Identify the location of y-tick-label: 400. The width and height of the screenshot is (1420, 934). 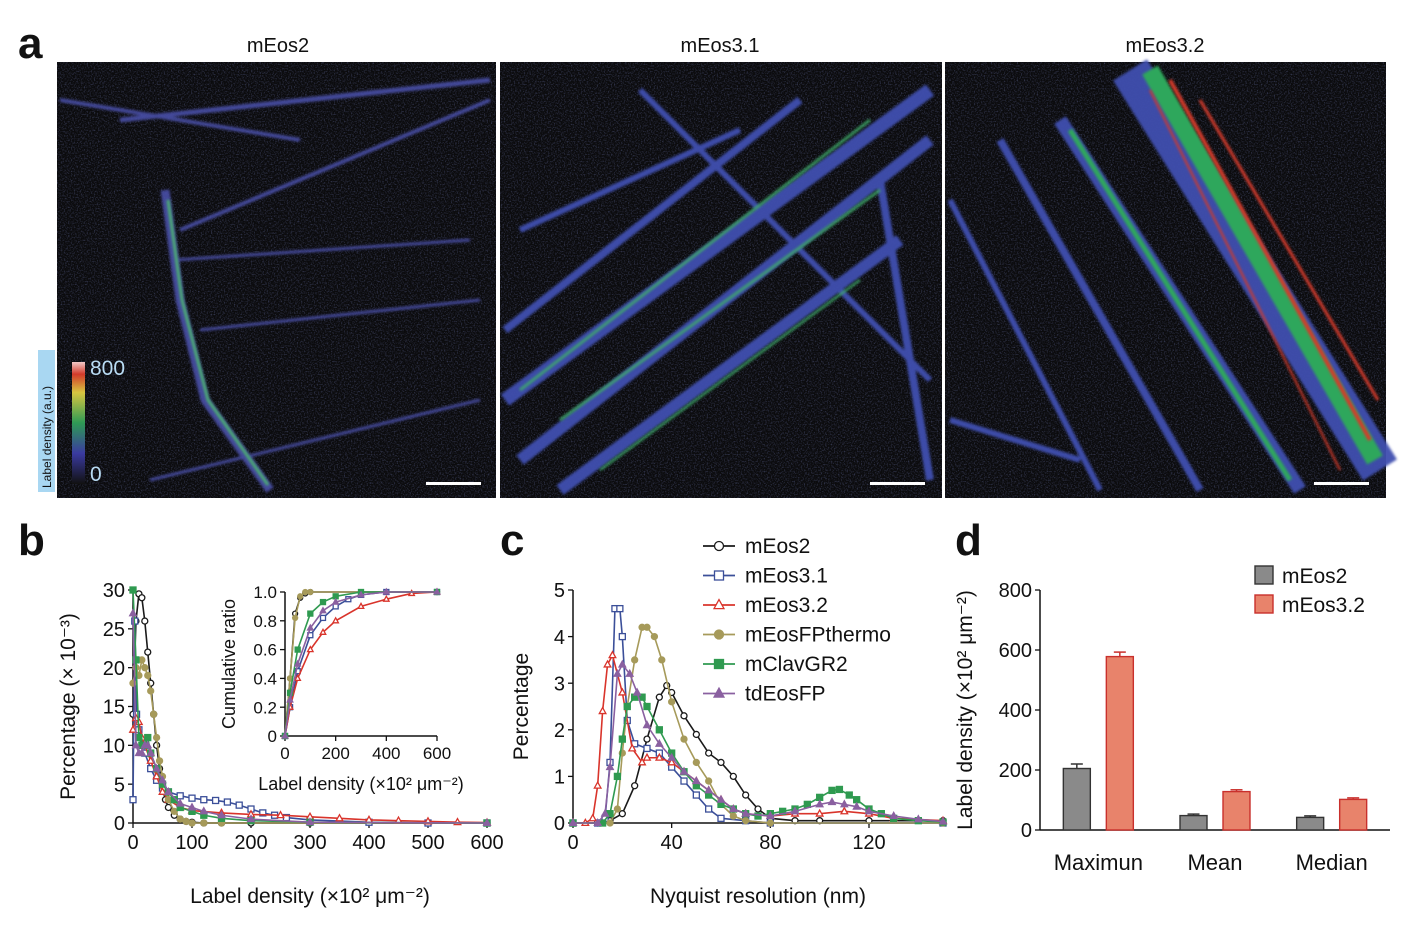
(1015, 711).